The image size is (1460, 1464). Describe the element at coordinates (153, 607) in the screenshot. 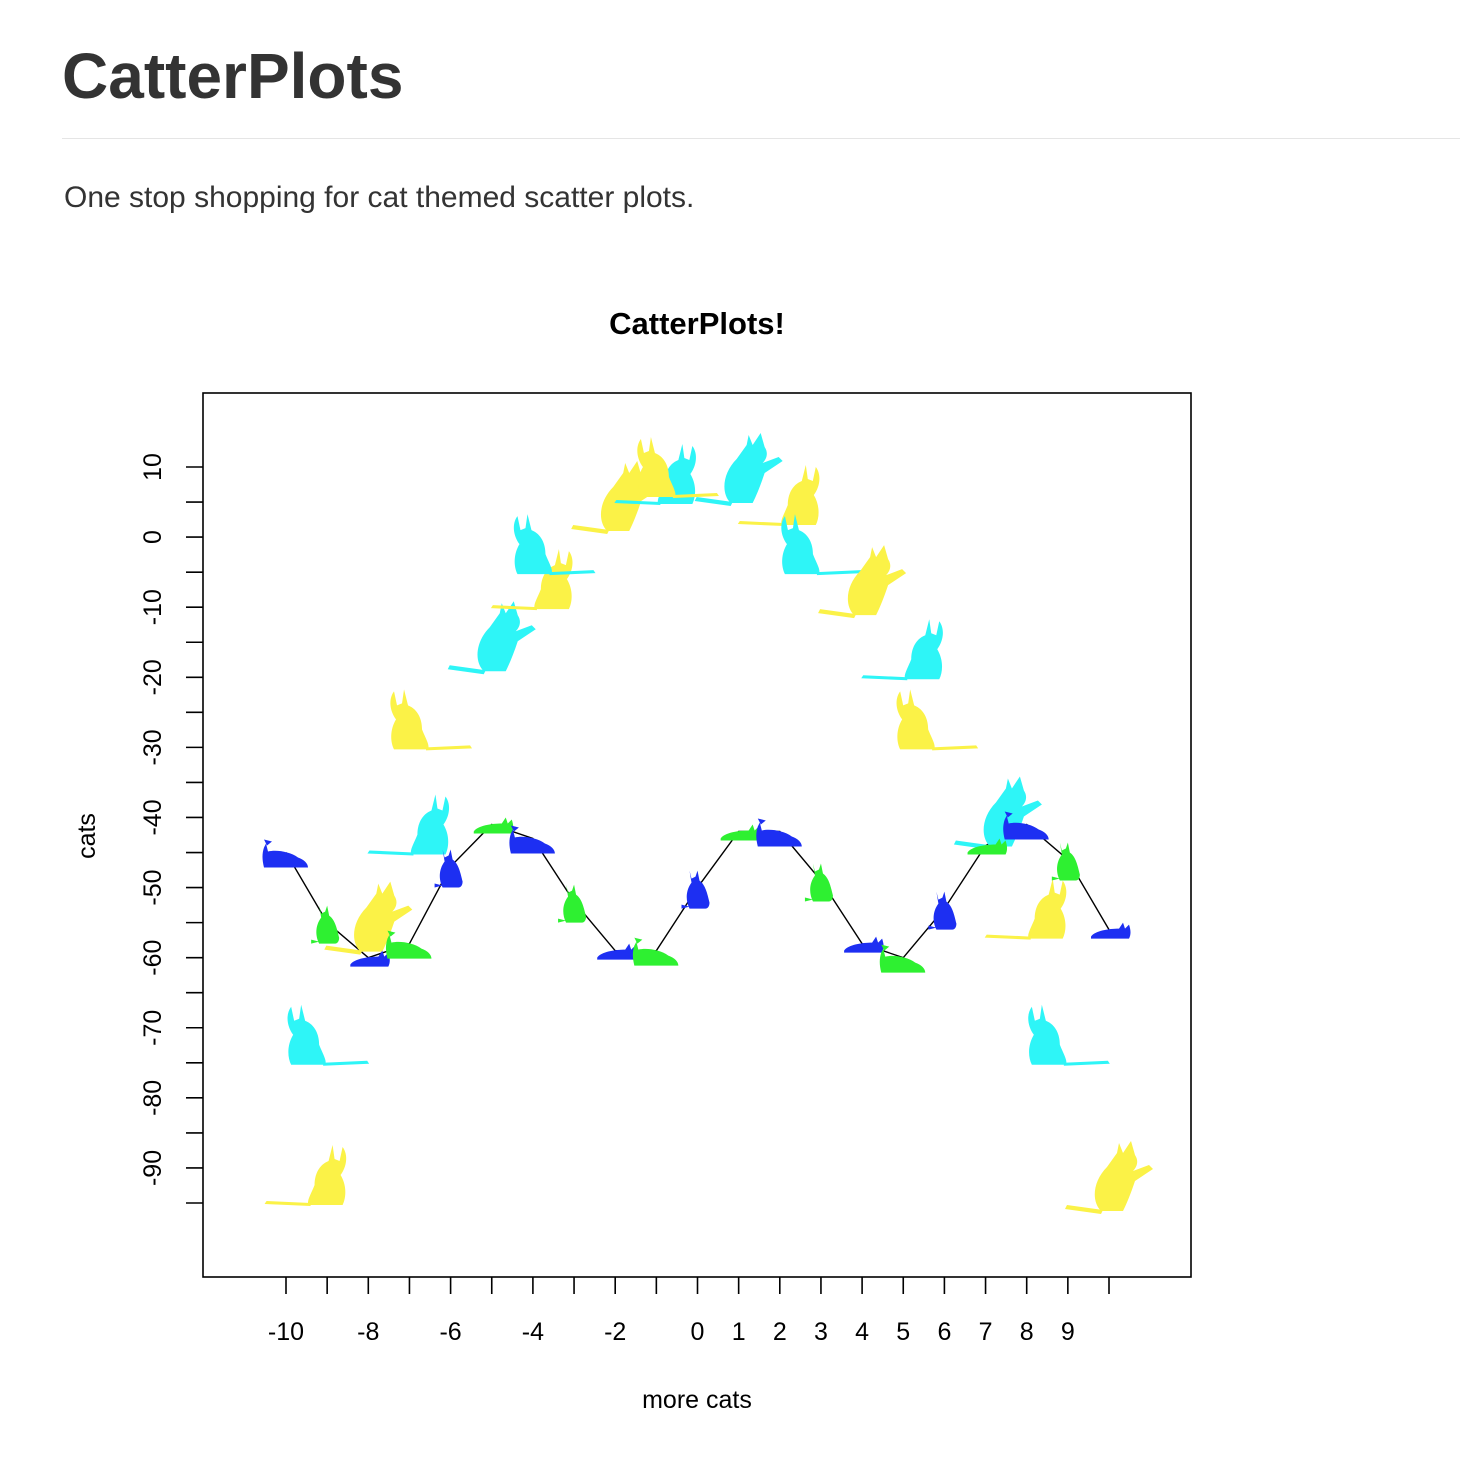

I see `y-tick-label: -10` at that location.